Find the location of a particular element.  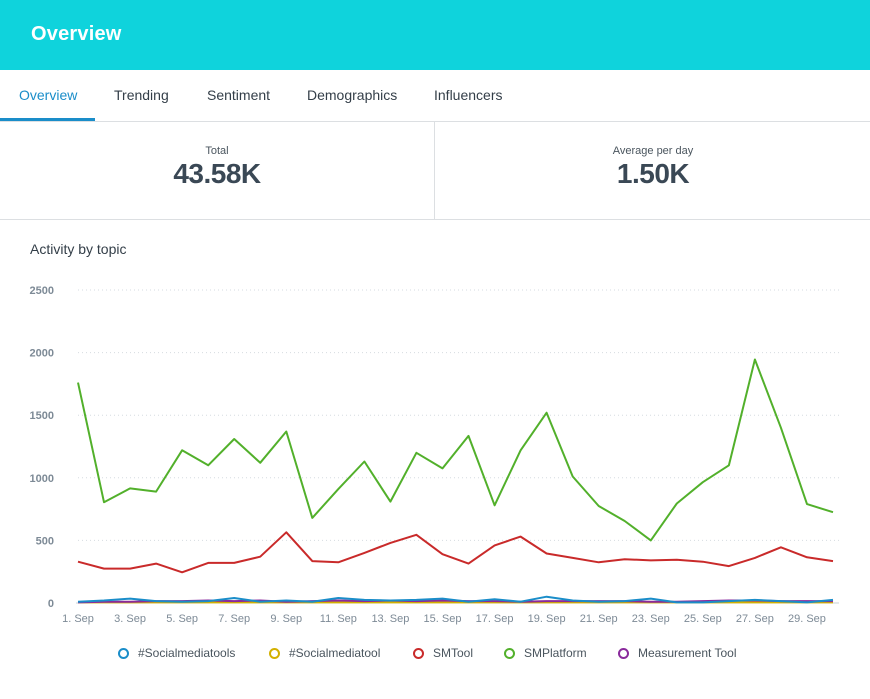

tab-overview: Overview is located at coordinates (48, 95).